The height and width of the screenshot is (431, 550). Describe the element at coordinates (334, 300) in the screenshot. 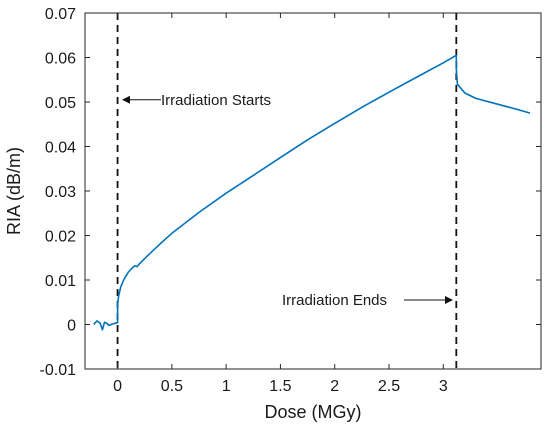

I see `annotation-end-text: Irradiation Ends` at that location.